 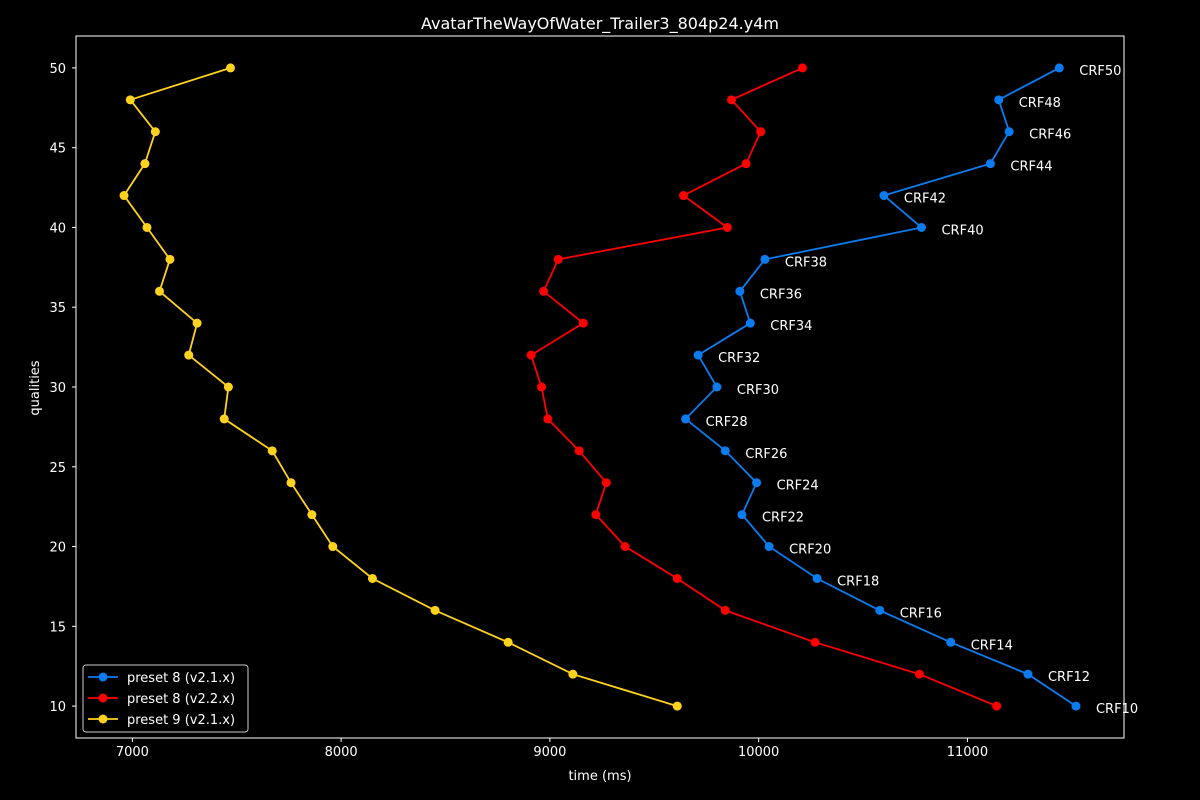 What do you see at coordinates (1031, 167) in the screenshot?
I see `crf-label: CRF44` at bounding box center [1031, 167].